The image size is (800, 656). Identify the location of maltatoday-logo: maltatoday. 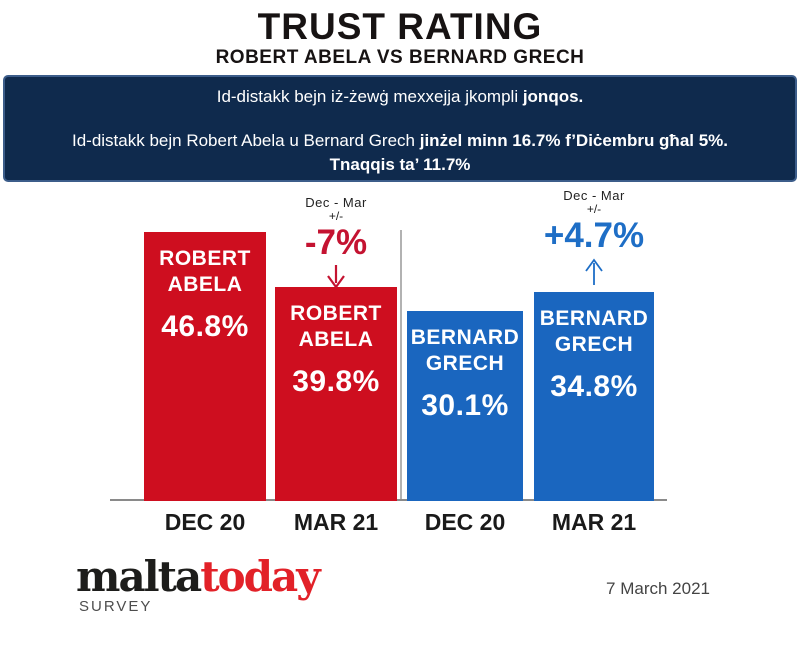
(198, 576).